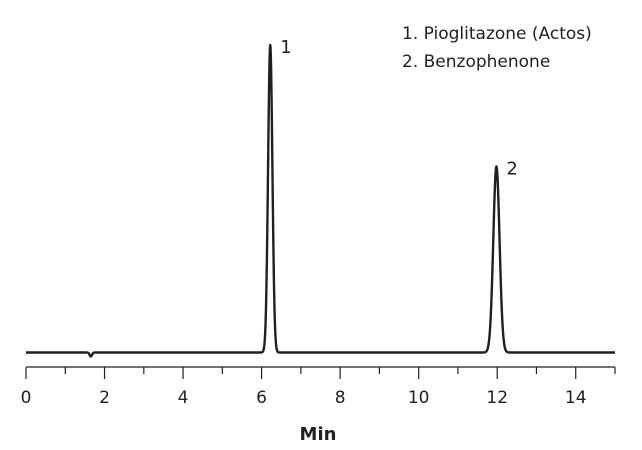 This screenshot has width=642, height=450. What do you see at coordinates (104, 398) in the screenshot?
I see `x-tick-label: 2` at bounding box center [104, 398].